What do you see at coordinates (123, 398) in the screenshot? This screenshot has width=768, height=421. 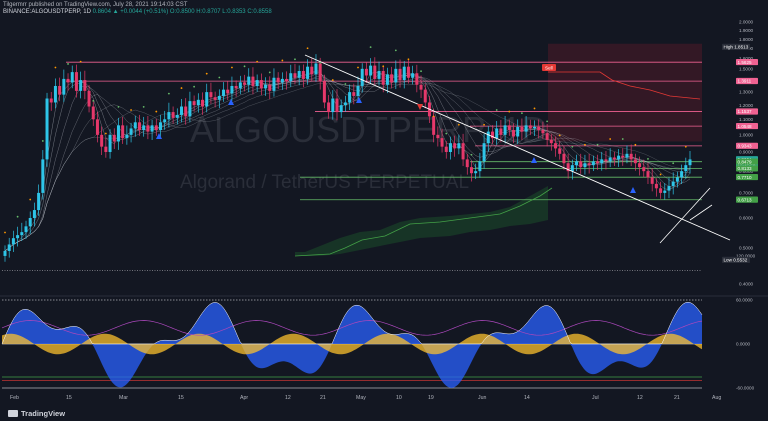 I see `x-tick-label: Mar` at bounding box center [123, 398].